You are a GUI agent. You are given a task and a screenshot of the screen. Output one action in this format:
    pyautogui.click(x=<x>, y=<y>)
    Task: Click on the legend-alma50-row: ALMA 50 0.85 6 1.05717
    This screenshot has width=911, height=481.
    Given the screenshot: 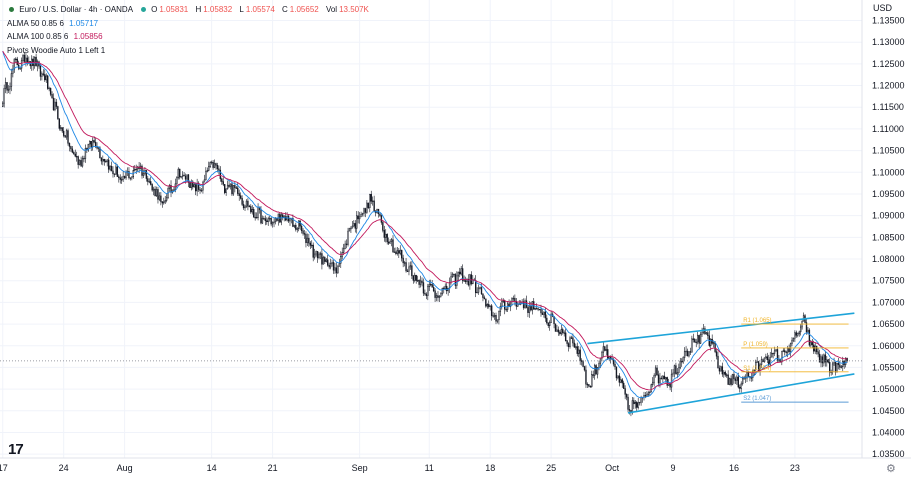 What is the action you would take?
    pyautogui.click(x=190, y=24)
    